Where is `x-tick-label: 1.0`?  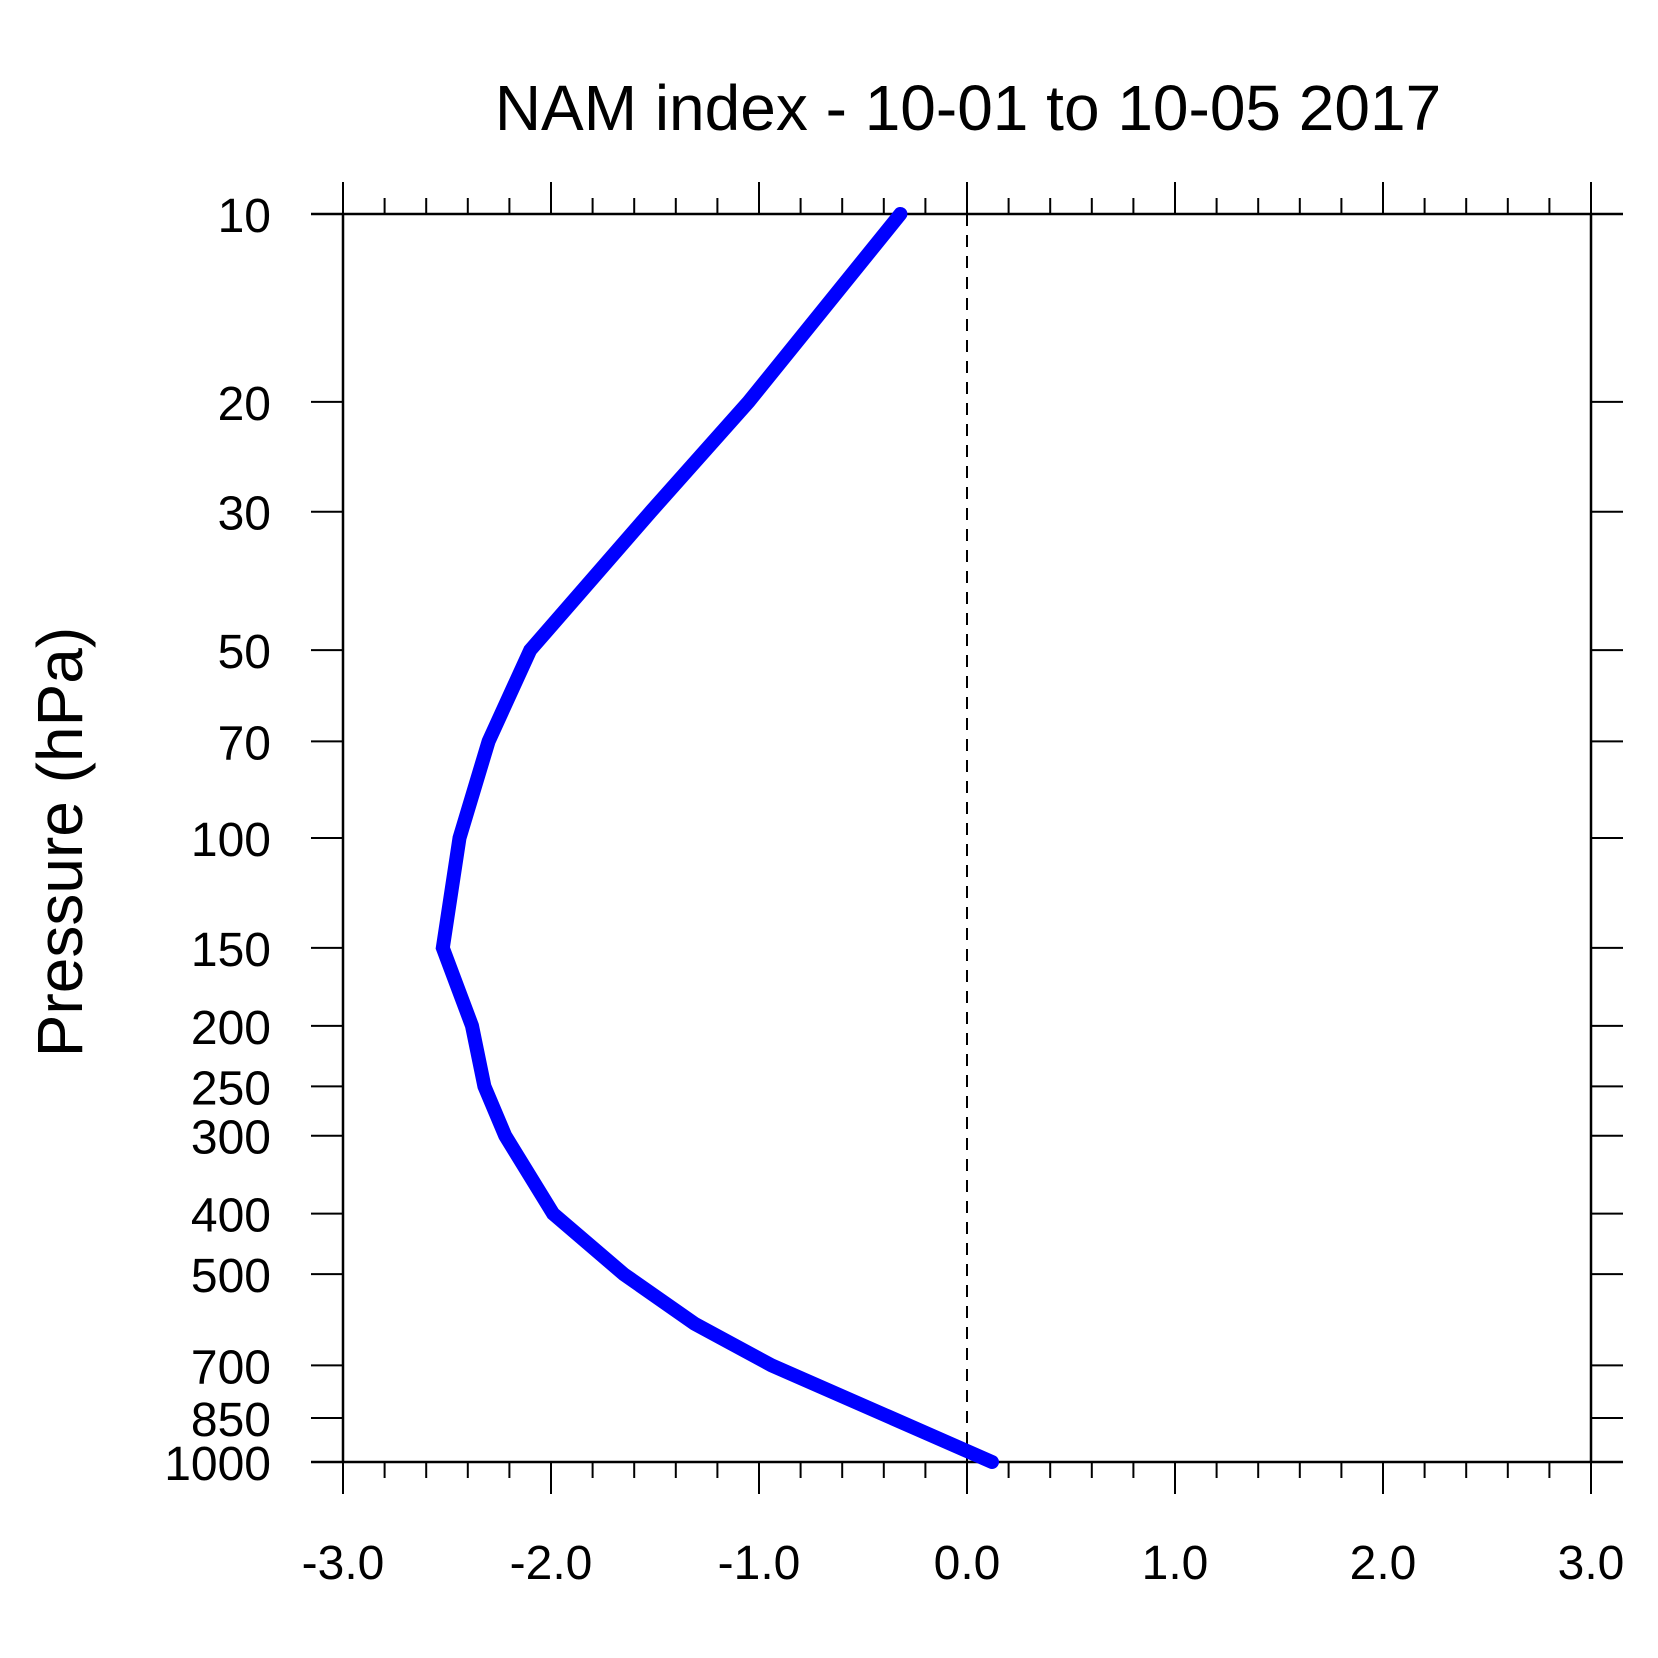
x-tick-label: 1.0 is located at coordinates (1175, 1563).